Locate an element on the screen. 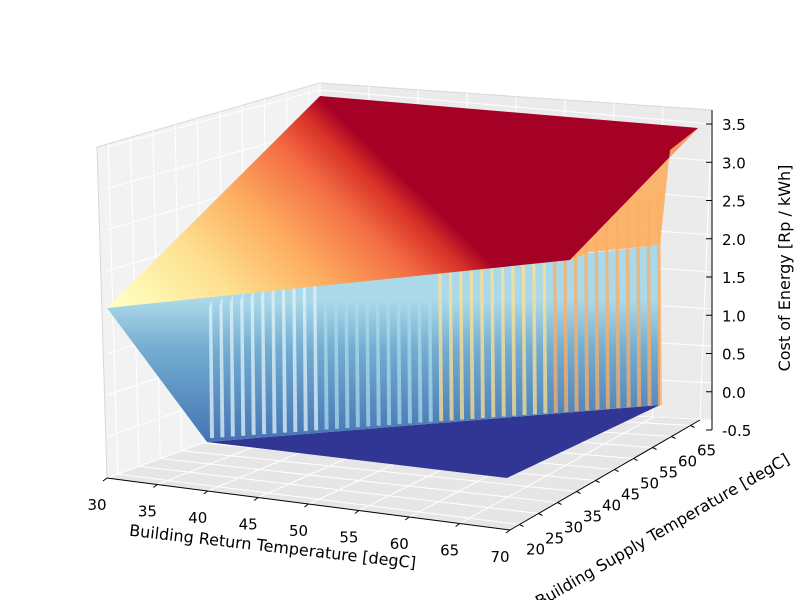 The image size is (800, 600). x-tick-label: 30 is located at coordinates (96, 505).